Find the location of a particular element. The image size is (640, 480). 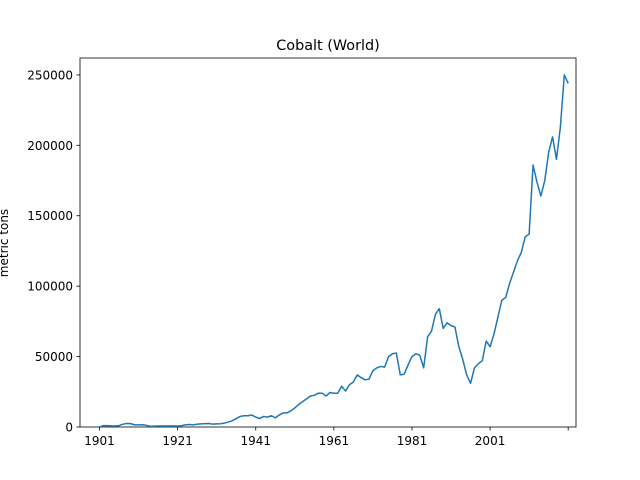

x-tick-label: 1921 is located at coordinates (177, 441).